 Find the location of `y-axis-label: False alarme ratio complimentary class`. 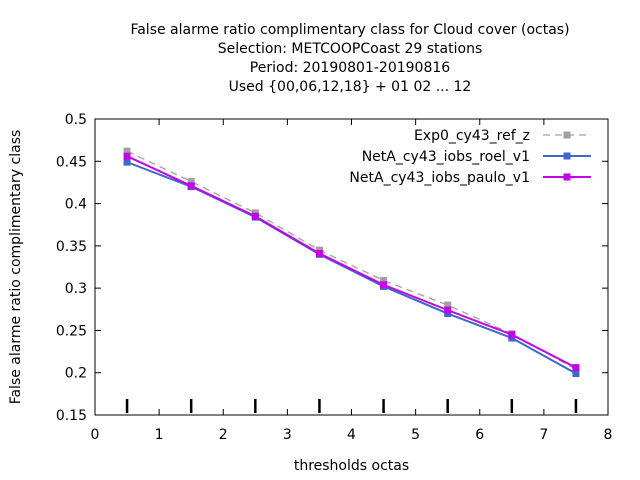

y-axis-label: False alarme ratio complimentary class is located at coordinates (16, 267).